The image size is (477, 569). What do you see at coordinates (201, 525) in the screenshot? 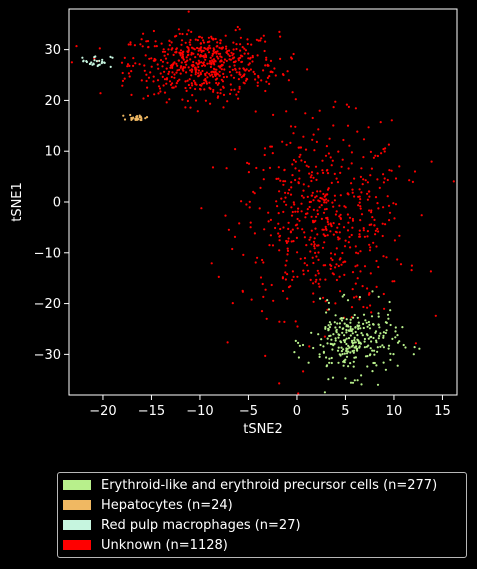
I see `legend-label: Red pulp macrophages (n=27)` at bounding box center [201, 525].